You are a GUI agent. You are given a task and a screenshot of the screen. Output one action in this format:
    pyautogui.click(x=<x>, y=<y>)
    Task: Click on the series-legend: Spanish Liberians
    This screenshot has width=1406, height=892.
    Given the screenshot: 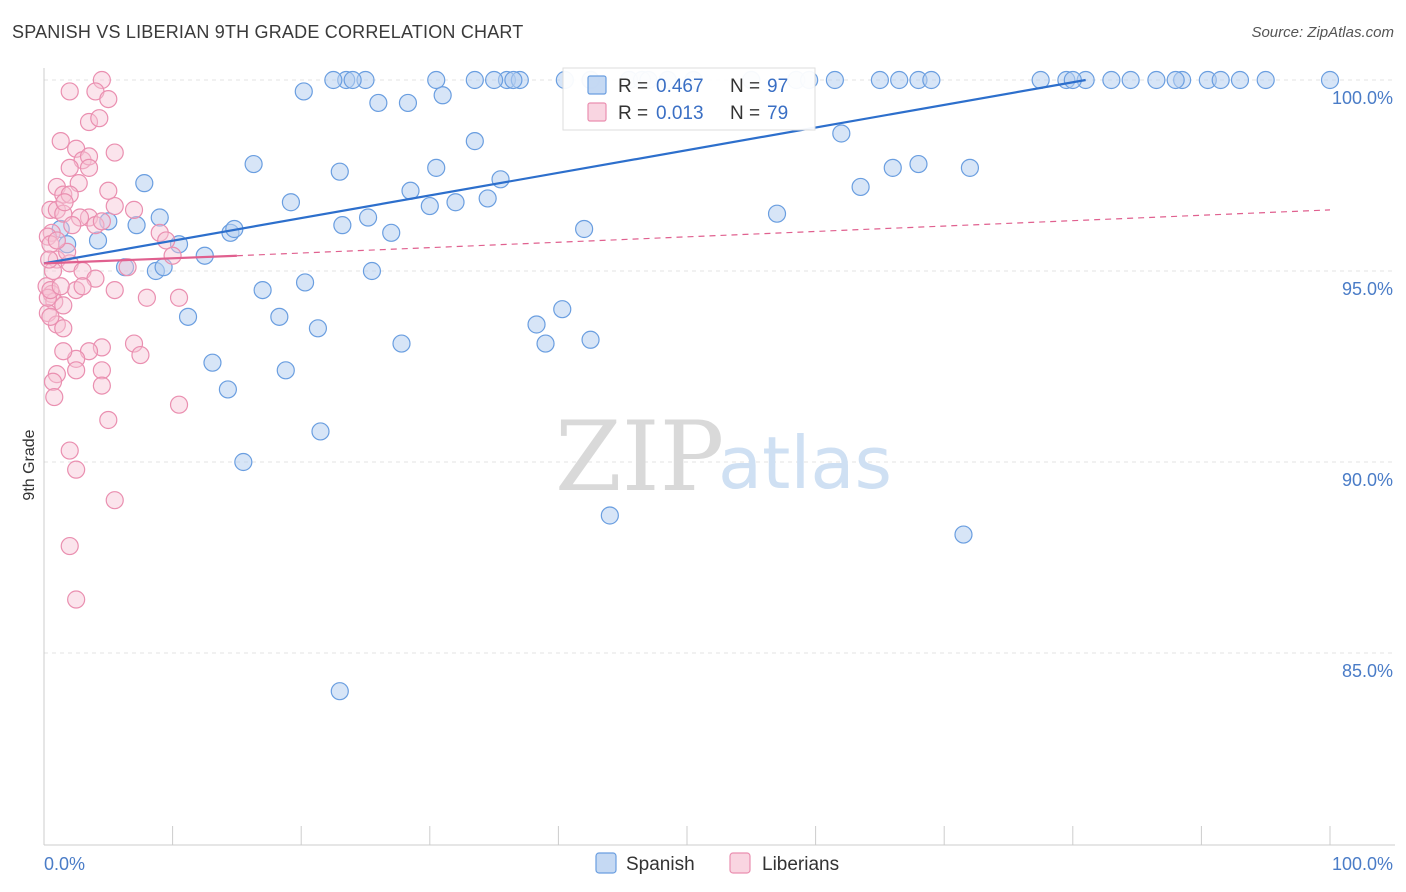 What is the action you would take?
    pyautogui.click(x=717, y=863)
    